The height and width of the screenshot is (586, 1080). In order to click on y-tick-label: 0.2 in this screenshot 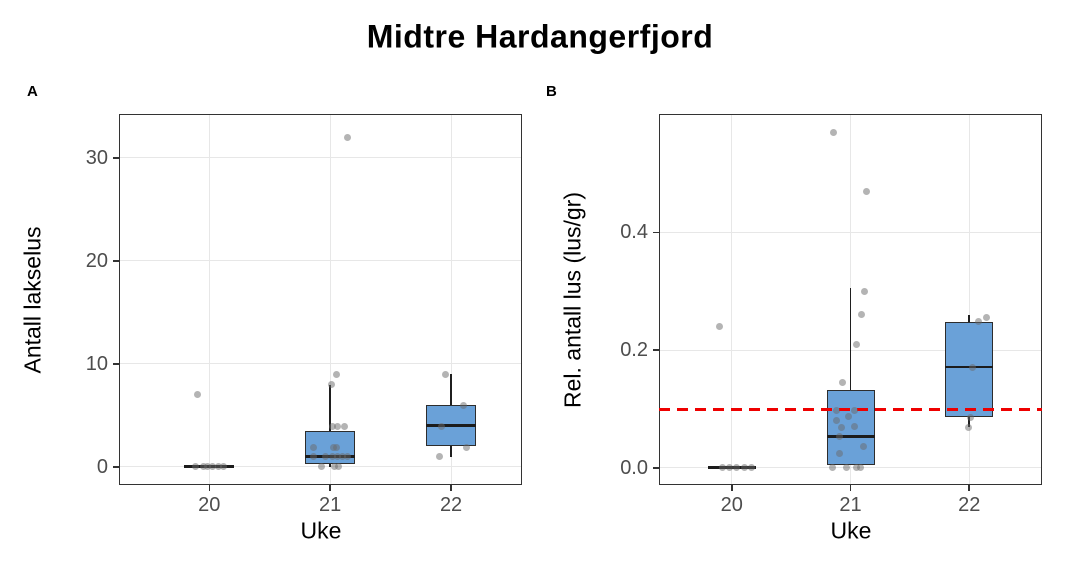, I will do `click(634, 350)`.